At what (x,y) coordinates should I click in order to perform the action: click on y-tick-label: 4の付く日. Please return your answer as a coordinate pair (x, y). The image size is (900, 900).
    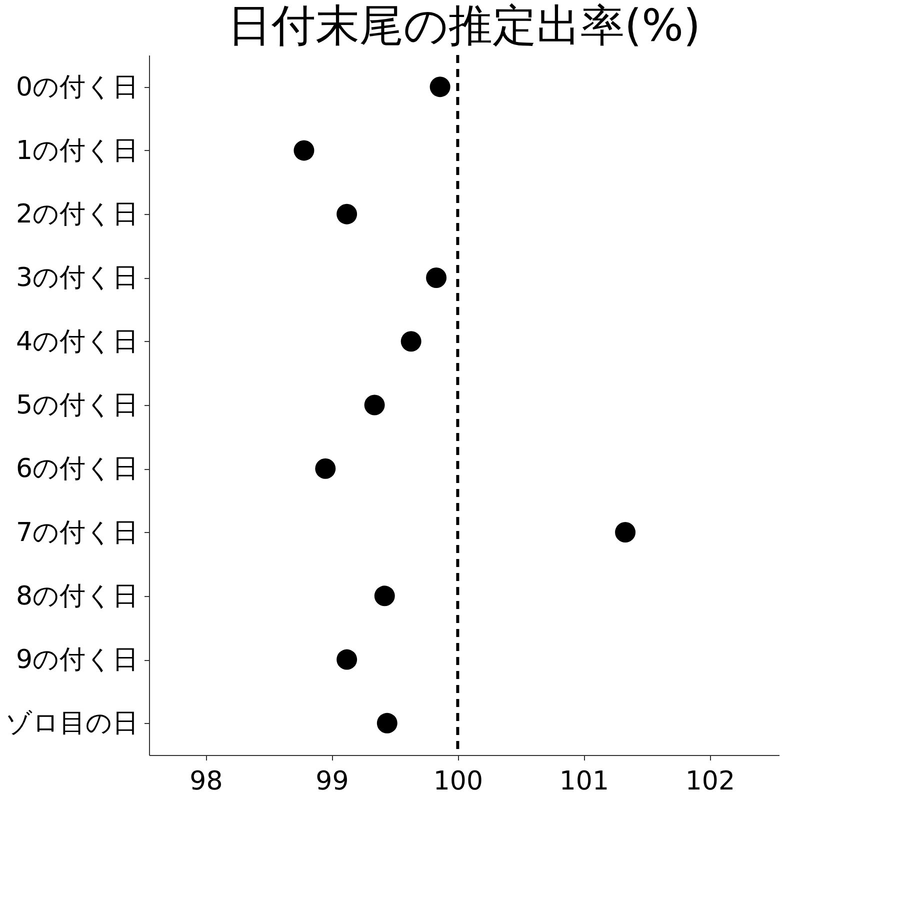
    Looking at the image, I should click on (77, 341).